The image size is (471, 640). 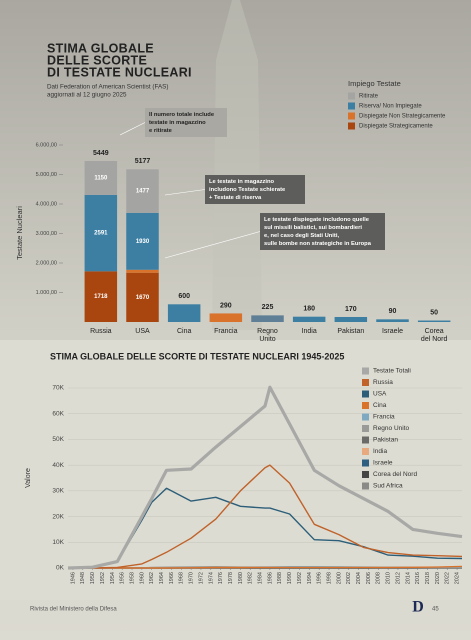 I want to click on y-tick-label: 0K, so click(x=60, y=568).